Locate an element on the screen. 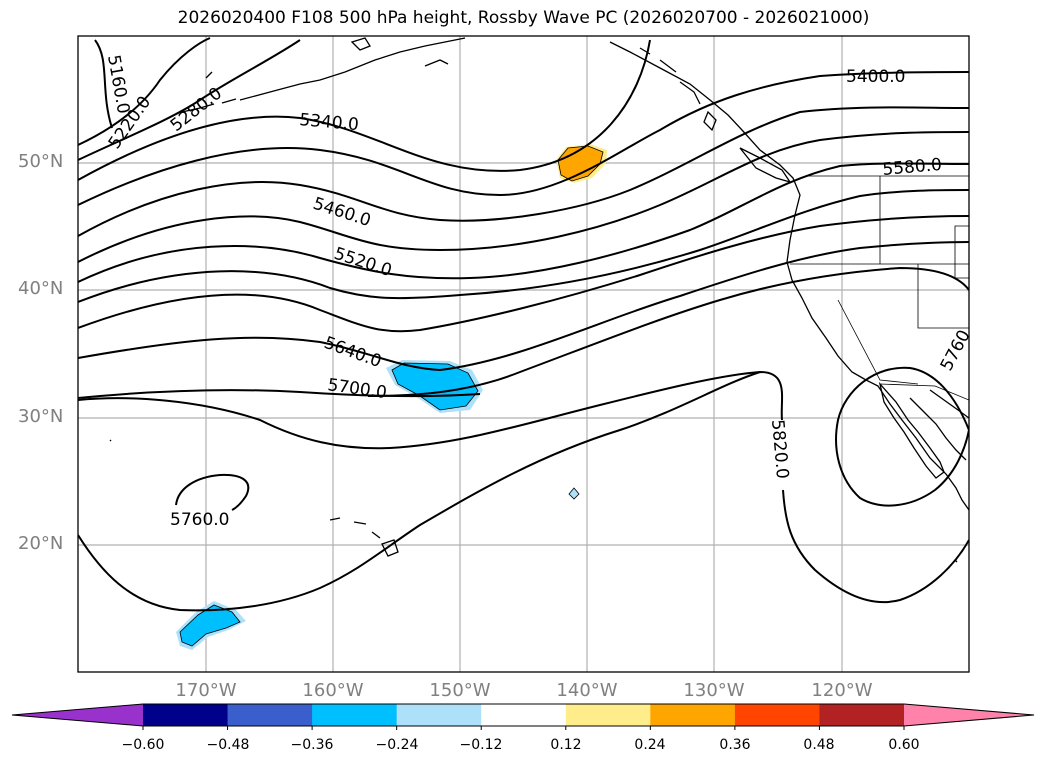 Image resolution: width=1047 pixels, height=765 pixels. baja-california is located at coordinates (911, 430).